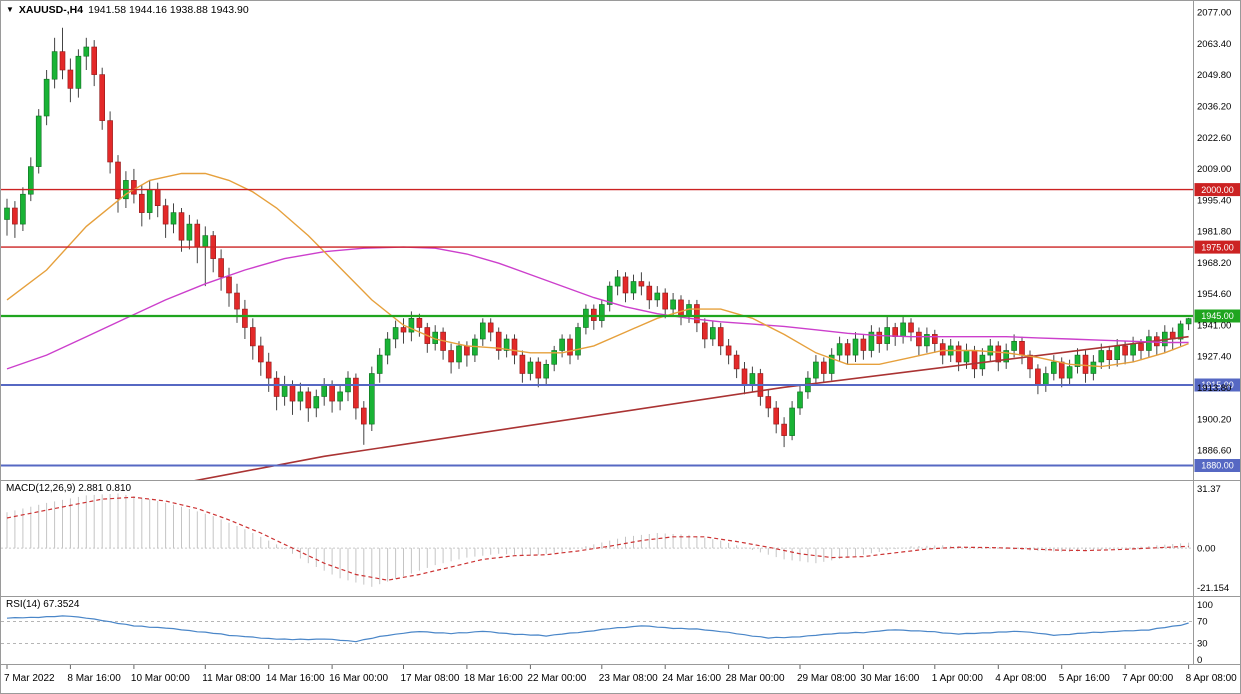 This screenshot has height=694, width=1241. I want to click on rsi-axis-tick: 0, so click(1199, 660).